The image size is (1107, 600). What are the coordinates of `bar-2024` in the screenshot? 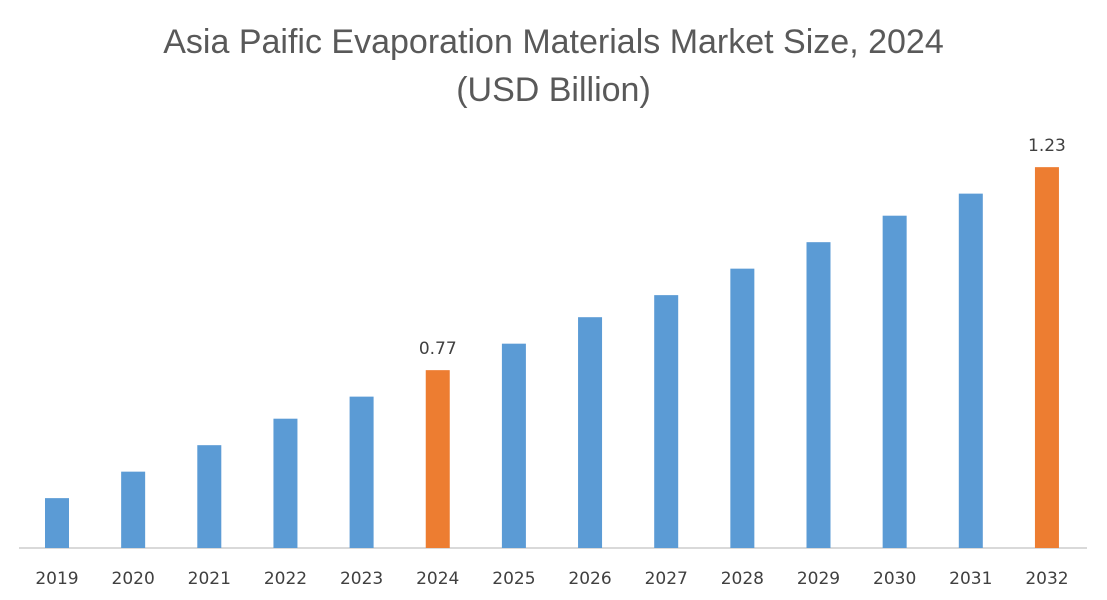 It's located at (437, 459).